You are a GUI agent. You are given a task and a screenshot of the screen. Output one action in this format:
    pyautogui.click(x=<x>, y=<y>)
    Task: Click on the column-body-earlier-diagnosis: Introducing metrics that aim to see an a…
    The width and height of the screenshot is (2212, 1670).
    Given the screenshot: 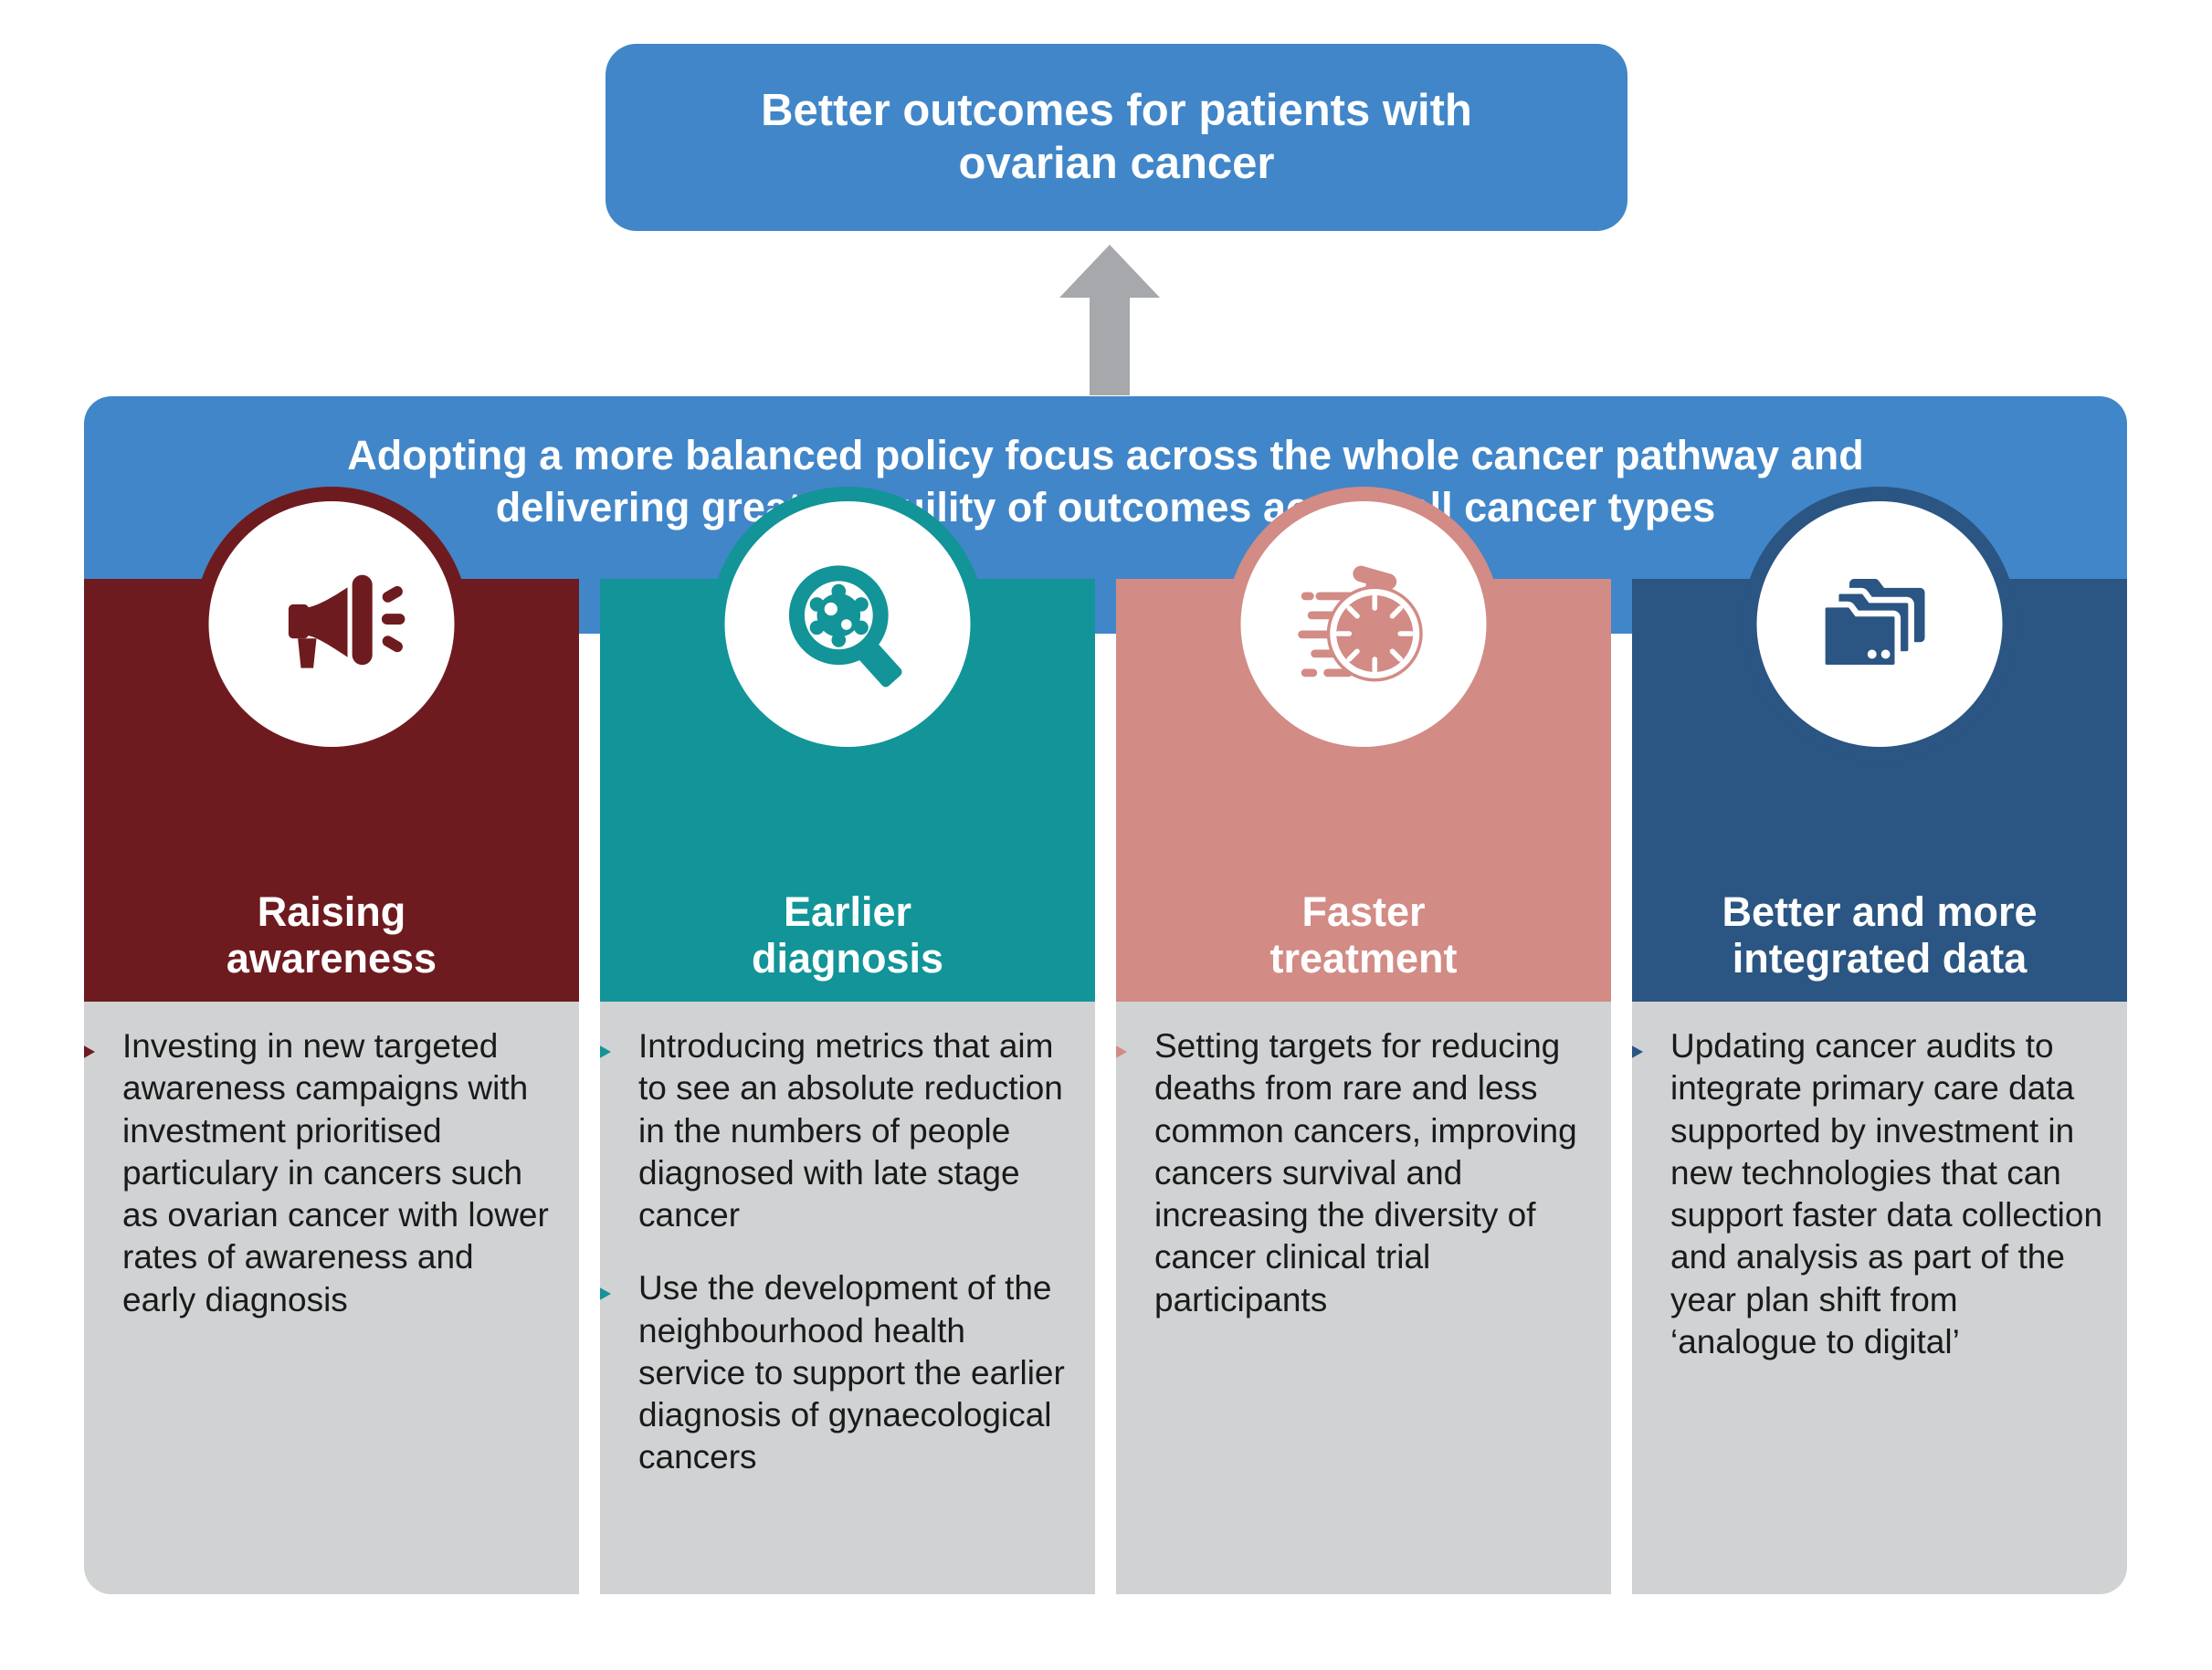 What is the action you would take?
    pyautogui.click(x=848, y=1298)
    